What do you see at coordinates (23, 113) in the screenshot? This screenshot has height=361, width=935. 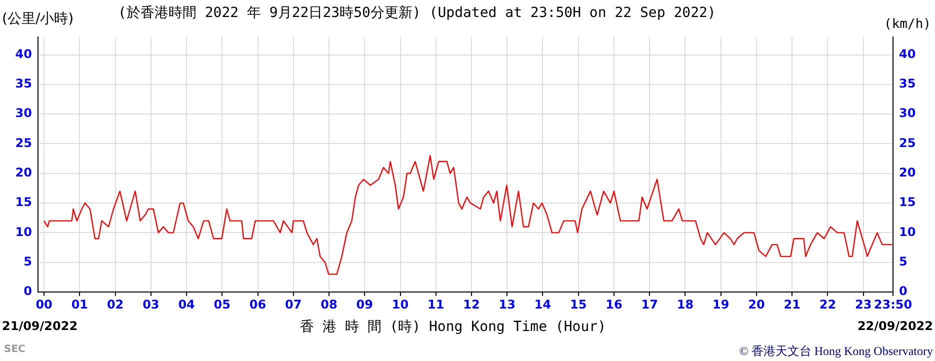 I see `y-tick-label: 30` at bounding box center [23, 113].